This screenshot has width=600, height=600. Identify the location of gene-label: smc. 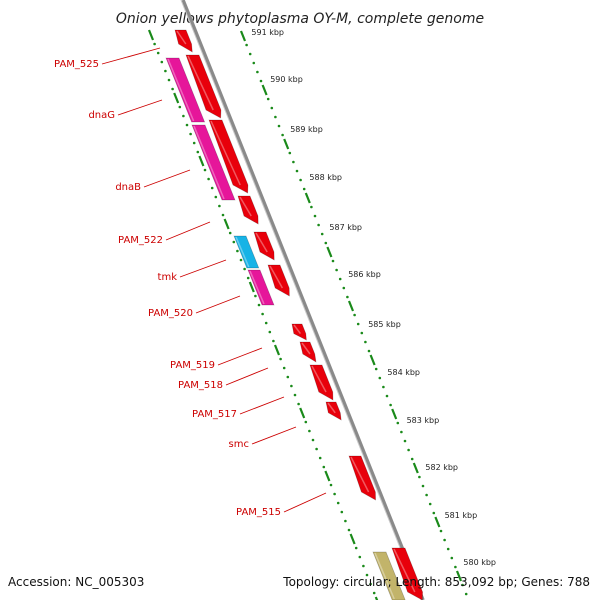
(239, 444).